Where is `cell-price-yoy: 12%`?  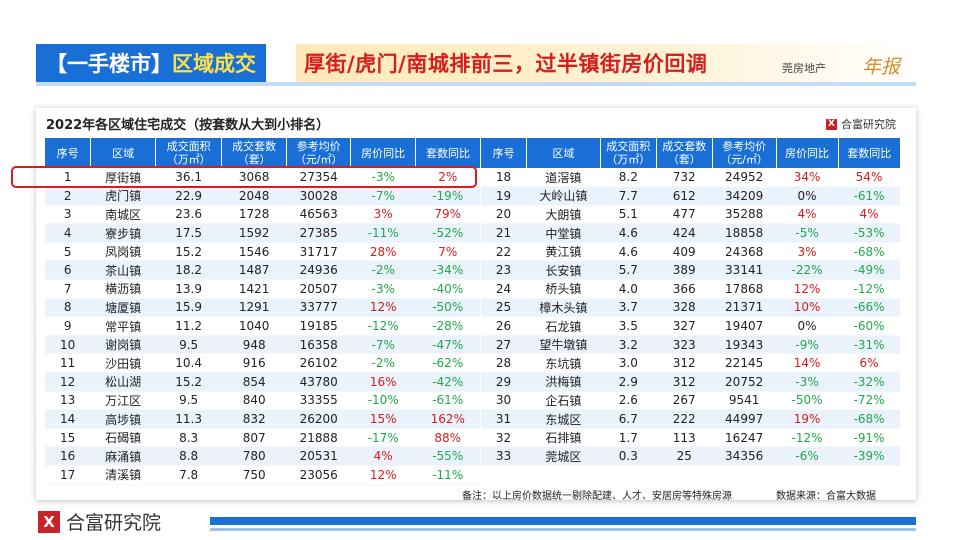
cell-price-yoy: 12% is located at coordinates (807, 289).